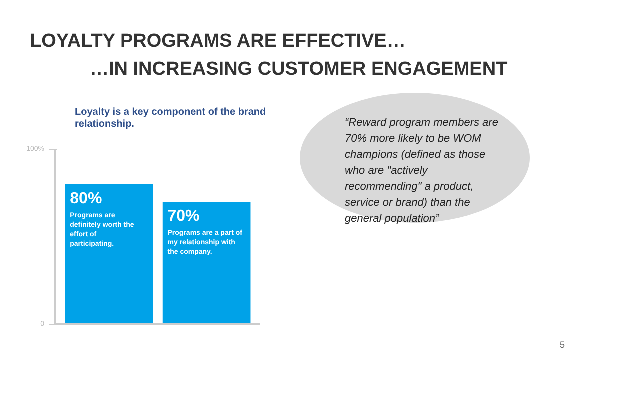 The height and width of the screenshot is (399, 638). Describe the element at coordinates (171, 119) in the screenshot. I see `chart-subtitle: Loyalty is a key component of the brand relationship.` at that location.